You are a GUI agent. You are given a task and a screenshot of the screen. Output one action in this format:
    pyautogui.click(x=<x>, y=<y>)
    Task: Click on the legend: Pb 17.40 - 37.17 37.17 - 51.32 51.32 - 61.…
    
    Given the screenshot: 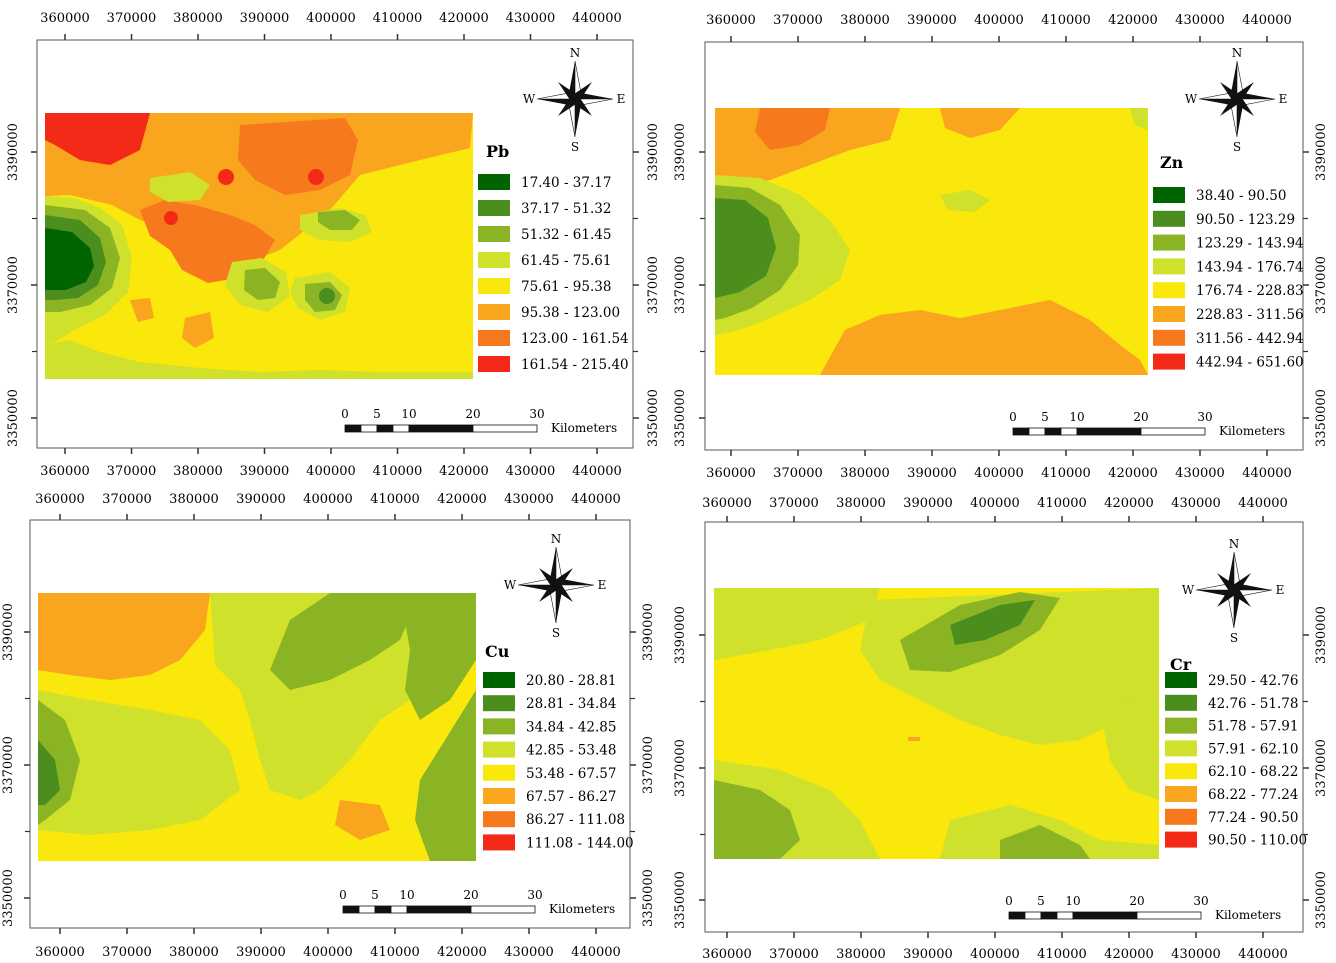 What is the action you would take?
    pyautogui.click(x=553, y=257)
    